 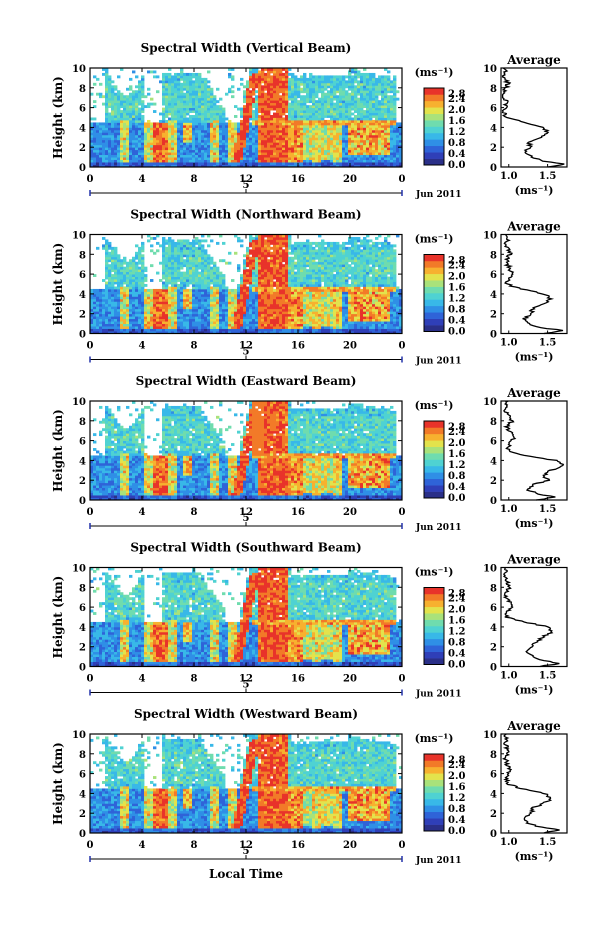 I want to click on x-tick-label: 20, so click(x=350, y=179).